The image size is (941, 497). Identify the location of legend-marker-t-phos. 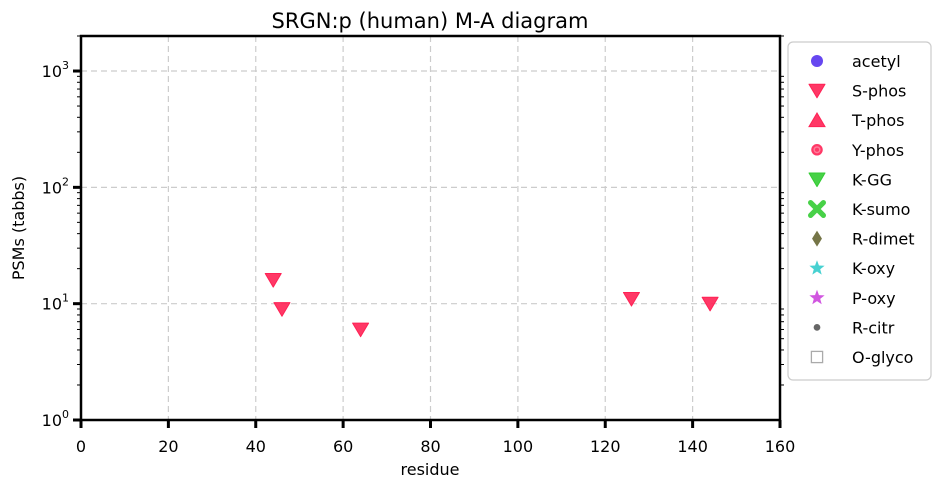
(817, 120).